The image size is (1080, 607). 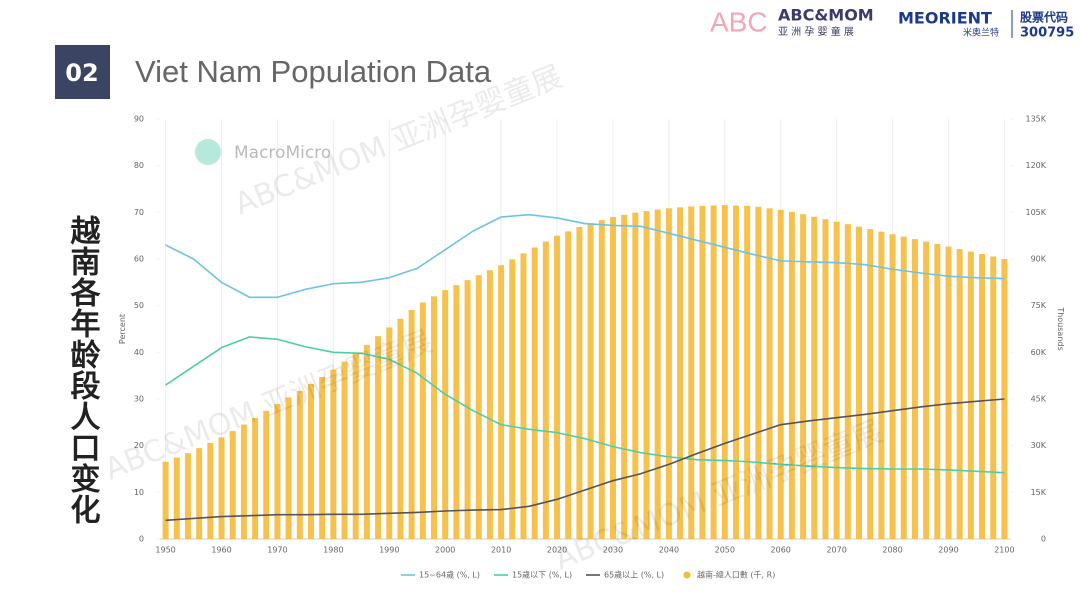 What do you see at coordinates (139, 399) in the screenshot?
I see `y-tick-label: 30` at bounding box center [139, 399].